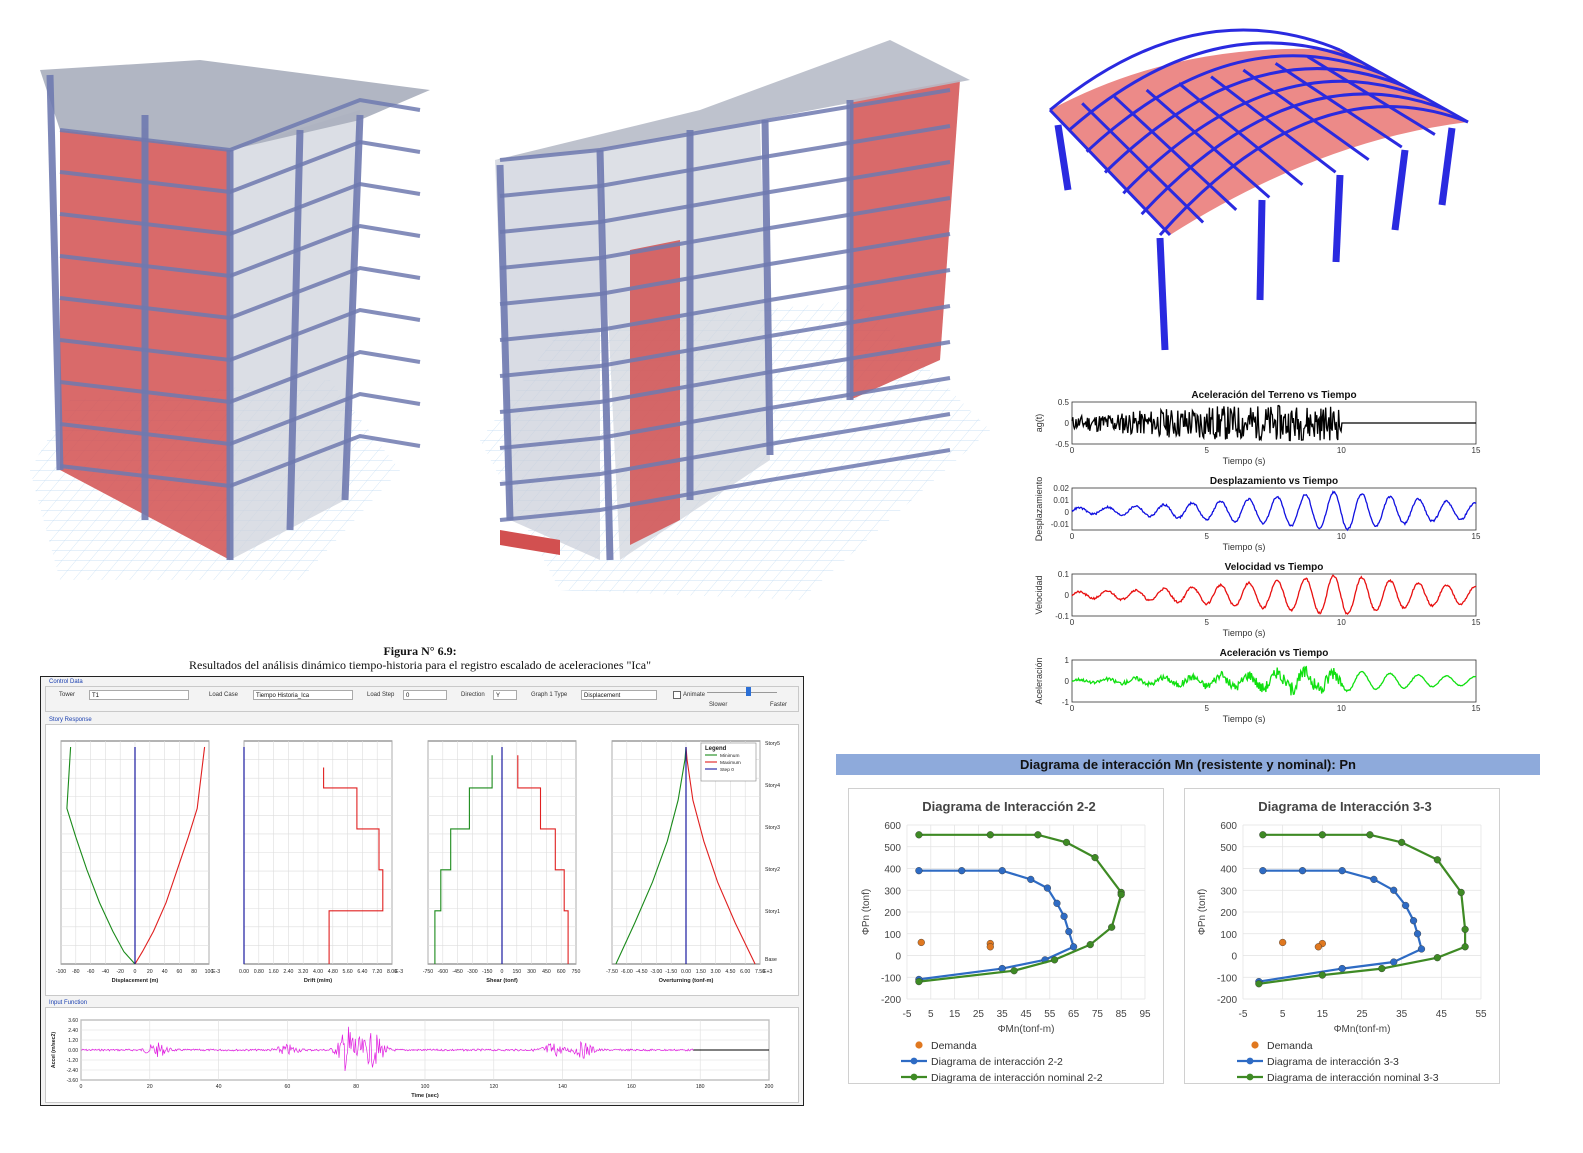 Image resolution: width=1583 pixels, height=1153 pixels. What do you see at coordinates (180, 972) in the screenshot?
I see `x-tick-label: 60` at bounding box center [180, 972].